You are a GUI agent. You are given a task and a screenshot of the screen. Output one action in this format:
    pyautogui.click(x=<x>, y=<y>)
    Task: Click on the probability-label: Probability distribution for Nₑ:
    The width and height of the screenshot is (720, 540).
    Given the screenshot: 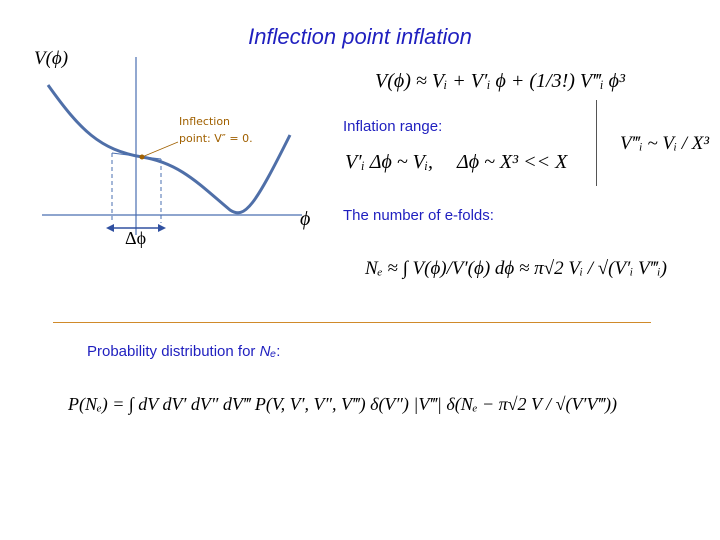 What is the action you would take?
    pyautogui.click(x=183, y=351)
    